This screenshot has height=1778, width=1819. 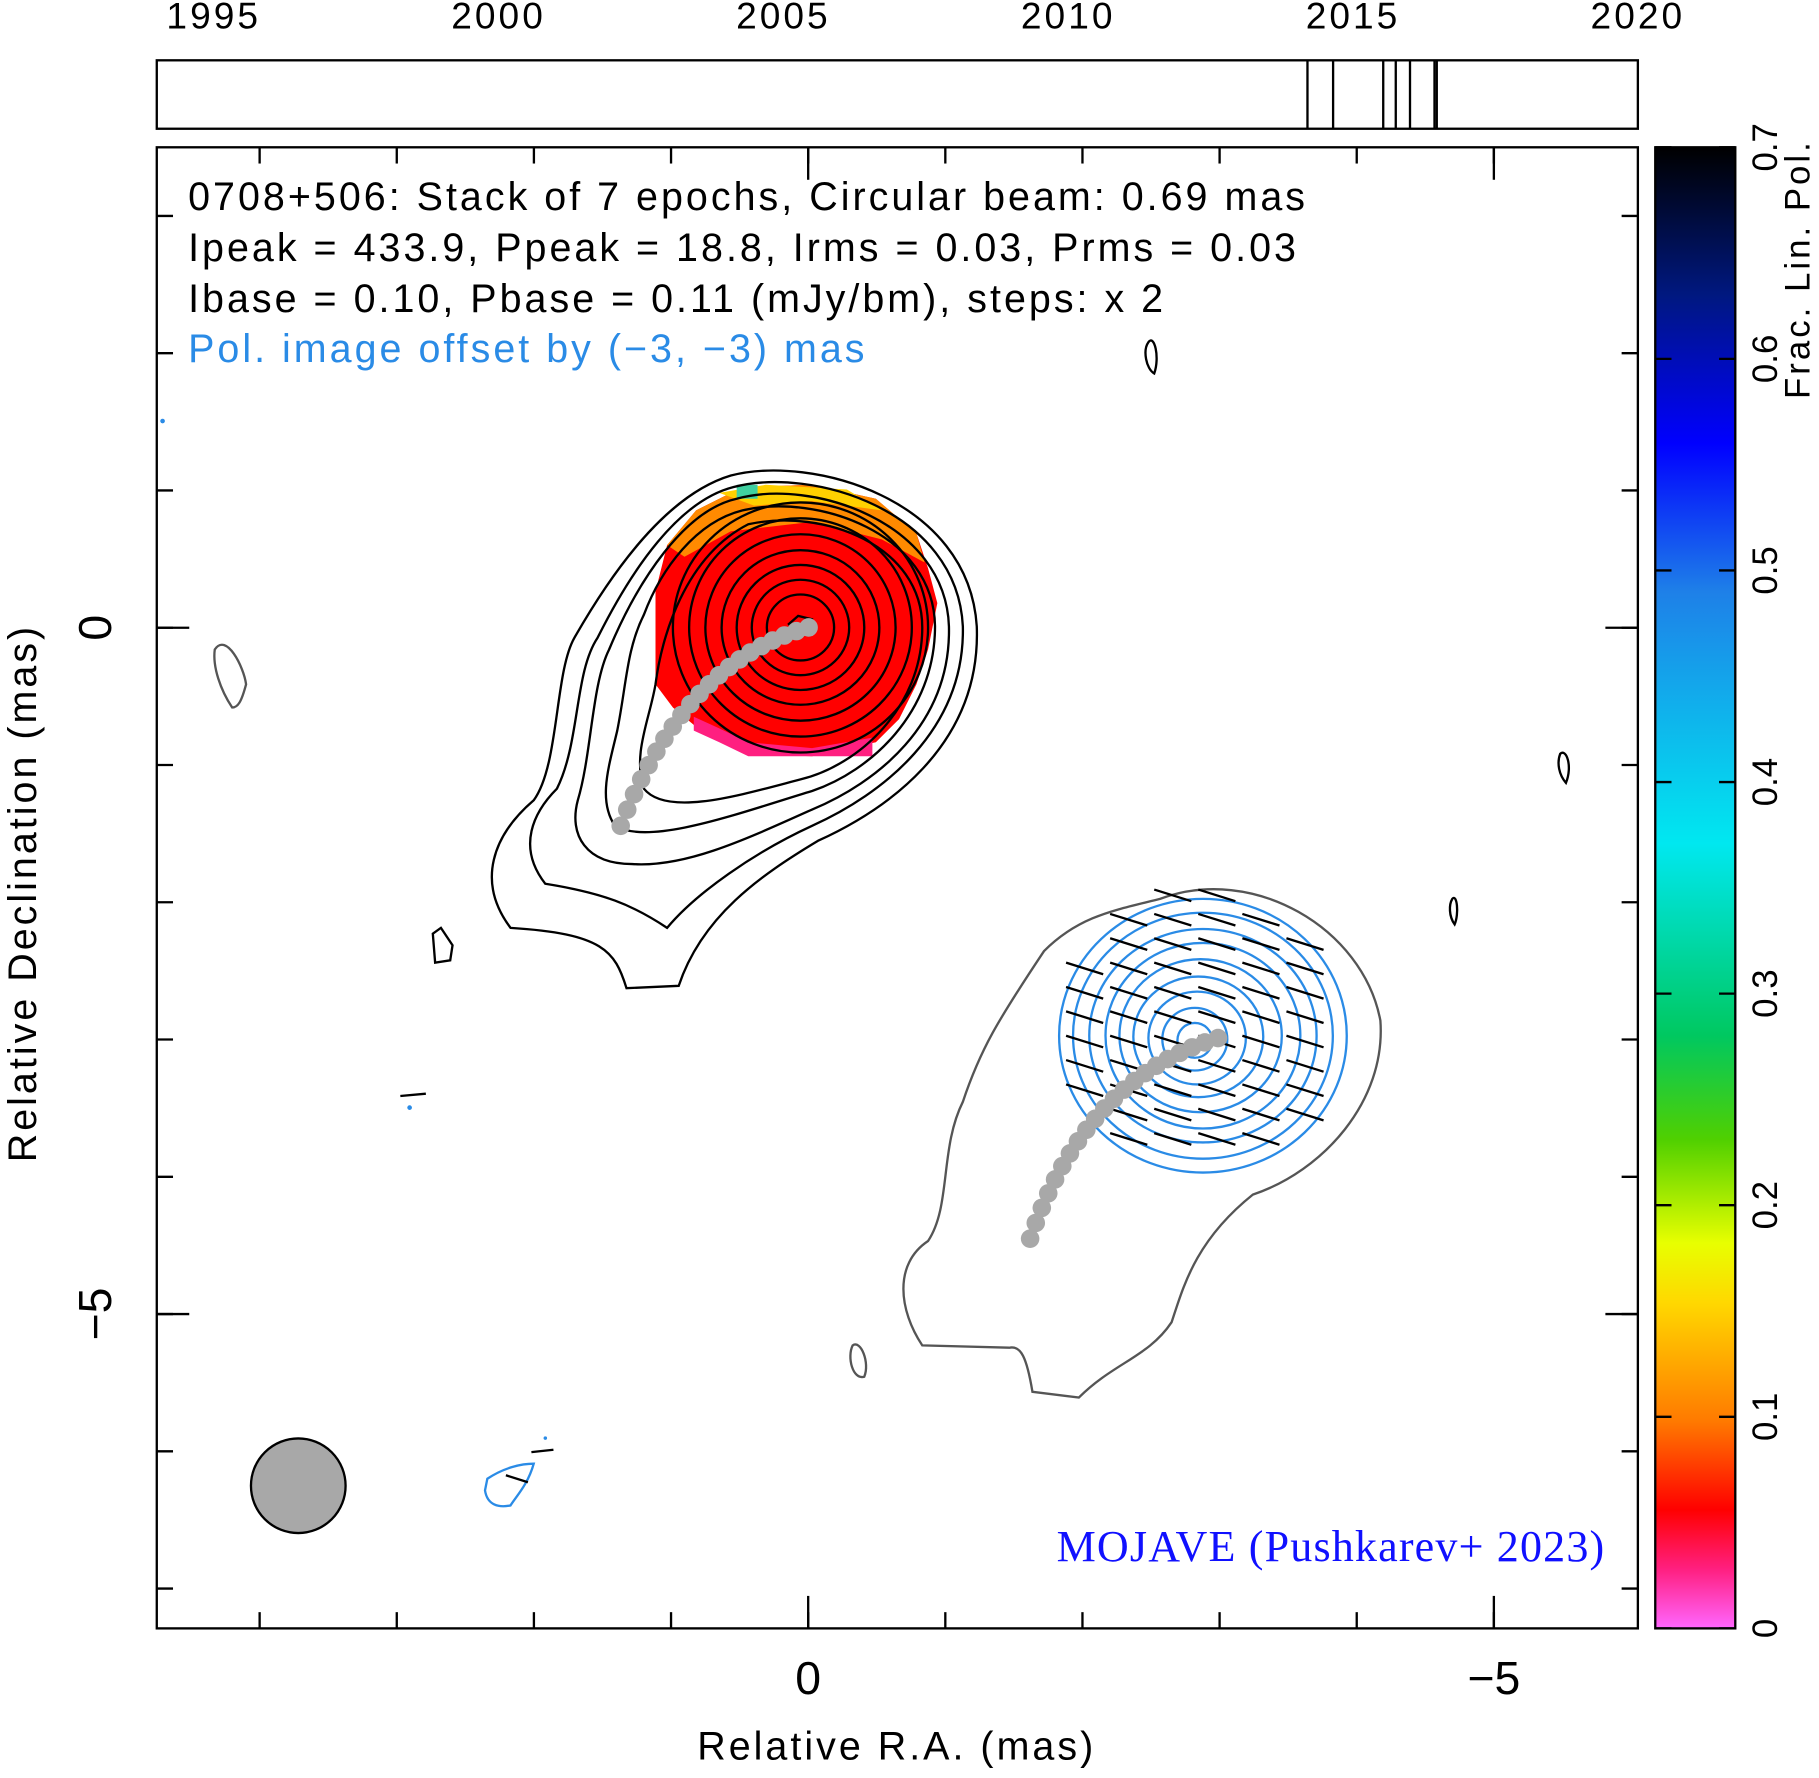 What do you see at coordinates (1493, 1678) in the screenshot?
I see `x-tick-label: −5` at bounding box center [1493, 1678].